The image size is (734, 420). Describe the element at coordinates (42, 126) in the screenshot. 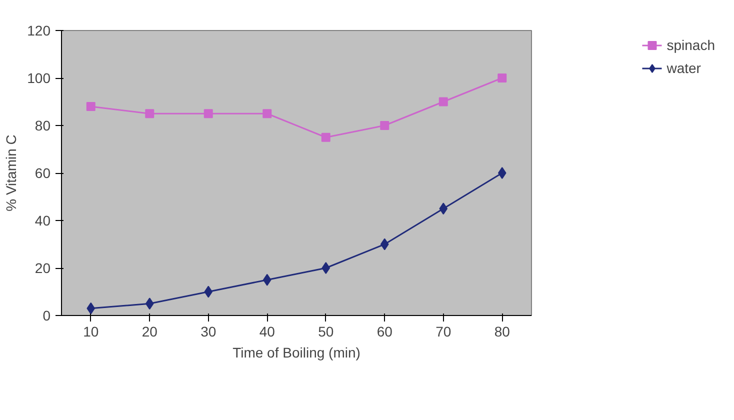

I see `y-tick-label: 80` at that location.